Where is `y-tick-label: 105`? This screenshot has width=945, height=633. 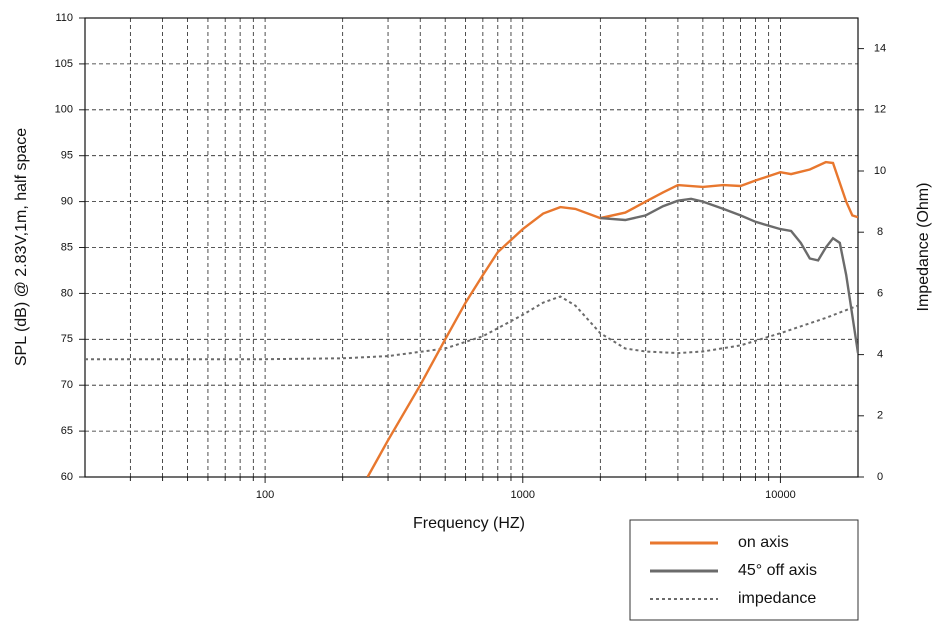 y-tick-label: 105 is located at coordinates (64, 64).